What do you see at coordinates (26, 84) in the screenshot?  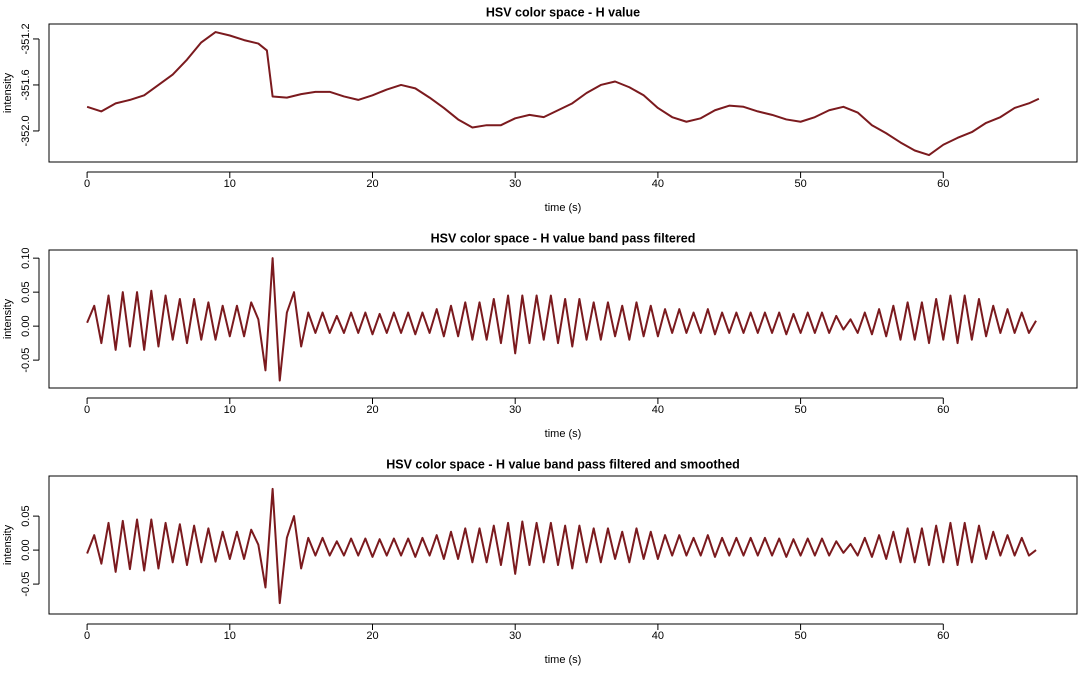 I see `y-tick-label: -351.6` at bounding box center [26, 84].